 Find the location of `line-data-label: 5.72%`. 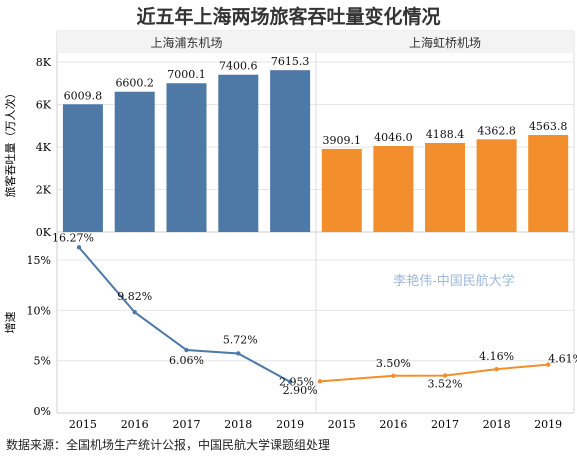

line-data-label: 5.72% is located at coordinates (240, 339).